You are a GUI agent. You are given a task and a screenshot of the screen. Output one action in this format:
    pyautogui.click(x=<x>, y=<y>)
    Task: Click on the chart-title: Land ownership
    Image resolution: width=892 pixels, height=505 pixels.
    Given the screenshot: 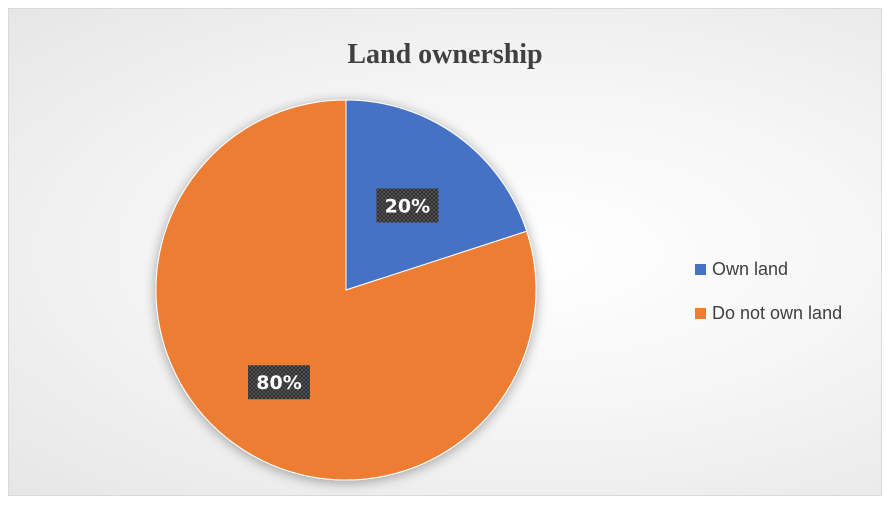 What is the action you would take?
    pyautogui.click(x=445, y=54)
    